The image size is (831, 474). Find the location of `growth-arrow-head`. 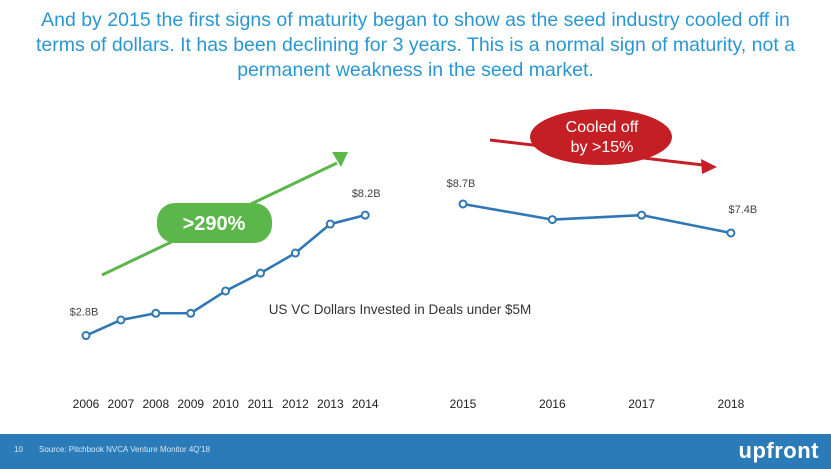

growth-arrow-head is located at coordinates (340, 159).